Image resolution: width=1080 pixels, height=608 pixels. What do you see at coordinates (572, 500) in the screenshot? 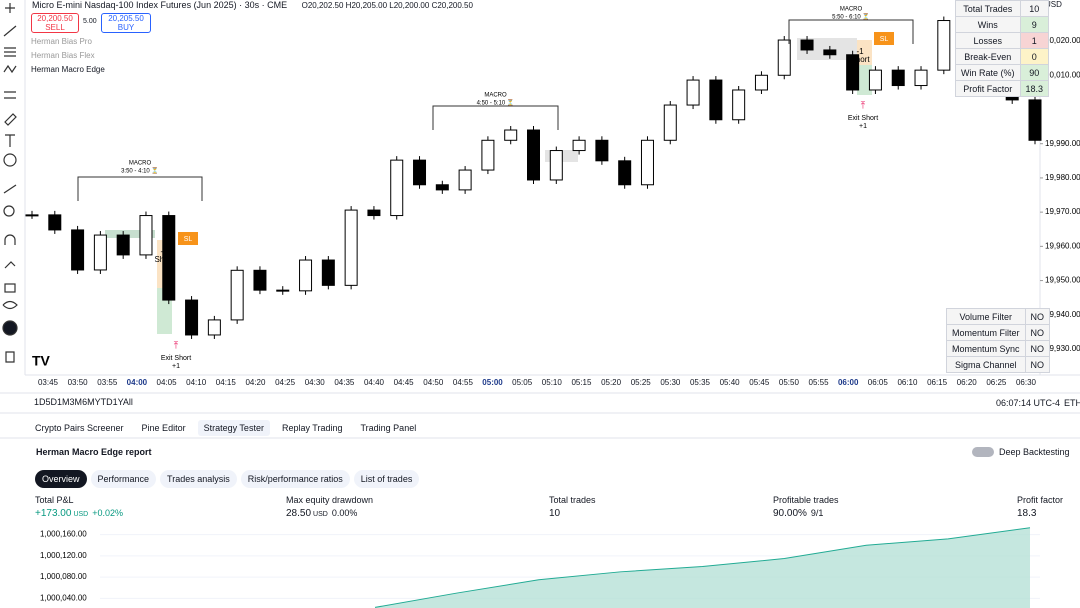
I see `metric-label: Total trades` at bounding box center [572, 500].